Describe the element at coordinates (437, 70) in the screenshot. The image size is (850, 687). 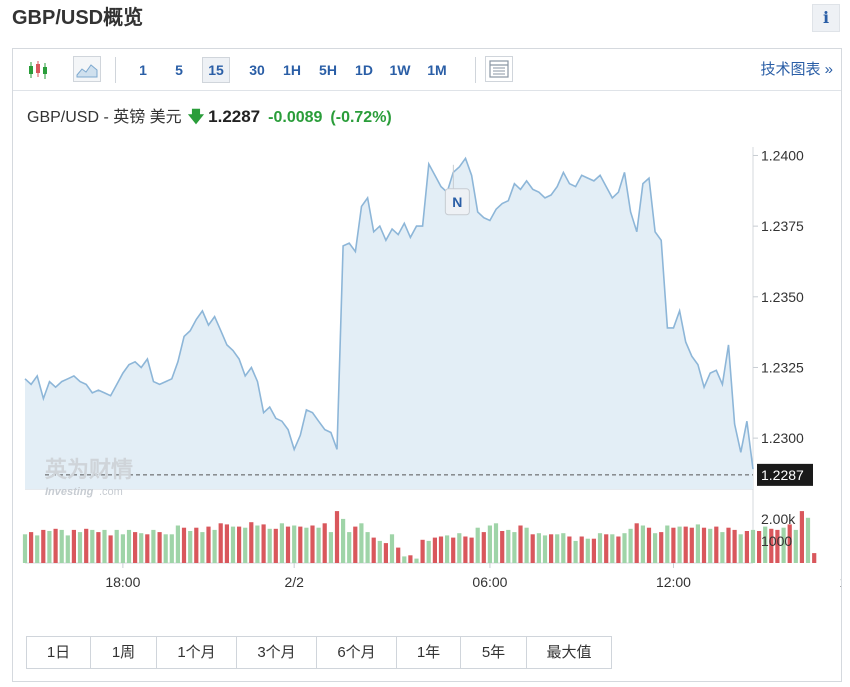
I see `interval-1m: 1M` at that location.